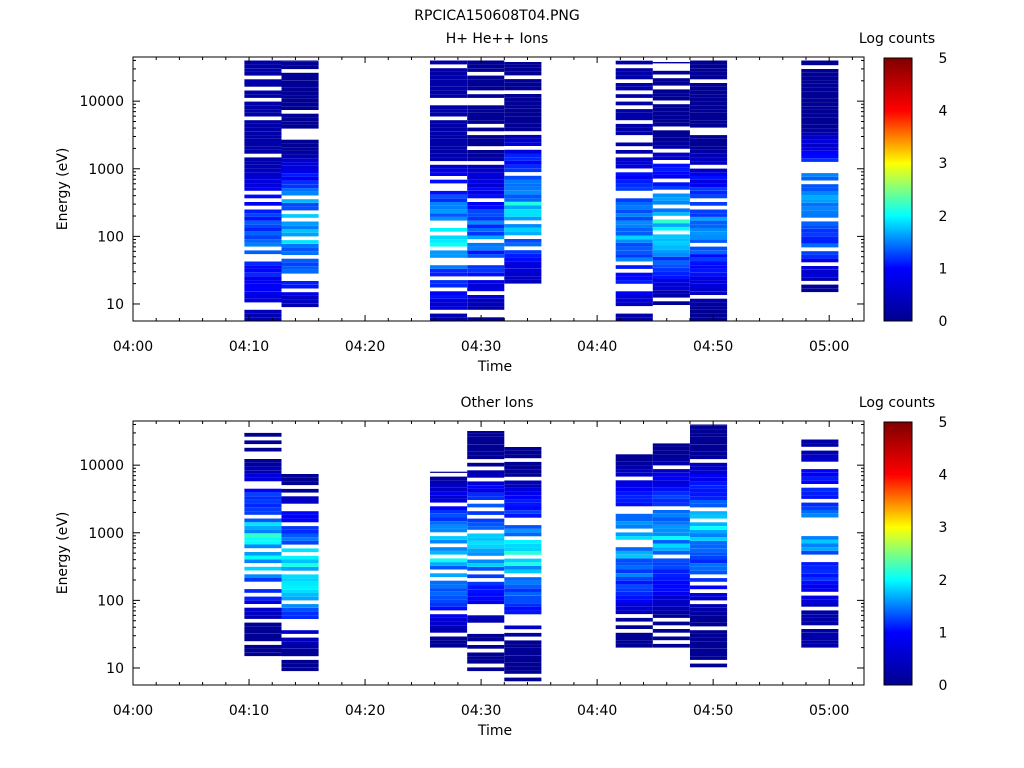  Describe the element at coordinates (106, 534) in the screenshot. I see `y-tick-label: 1000` at that location.